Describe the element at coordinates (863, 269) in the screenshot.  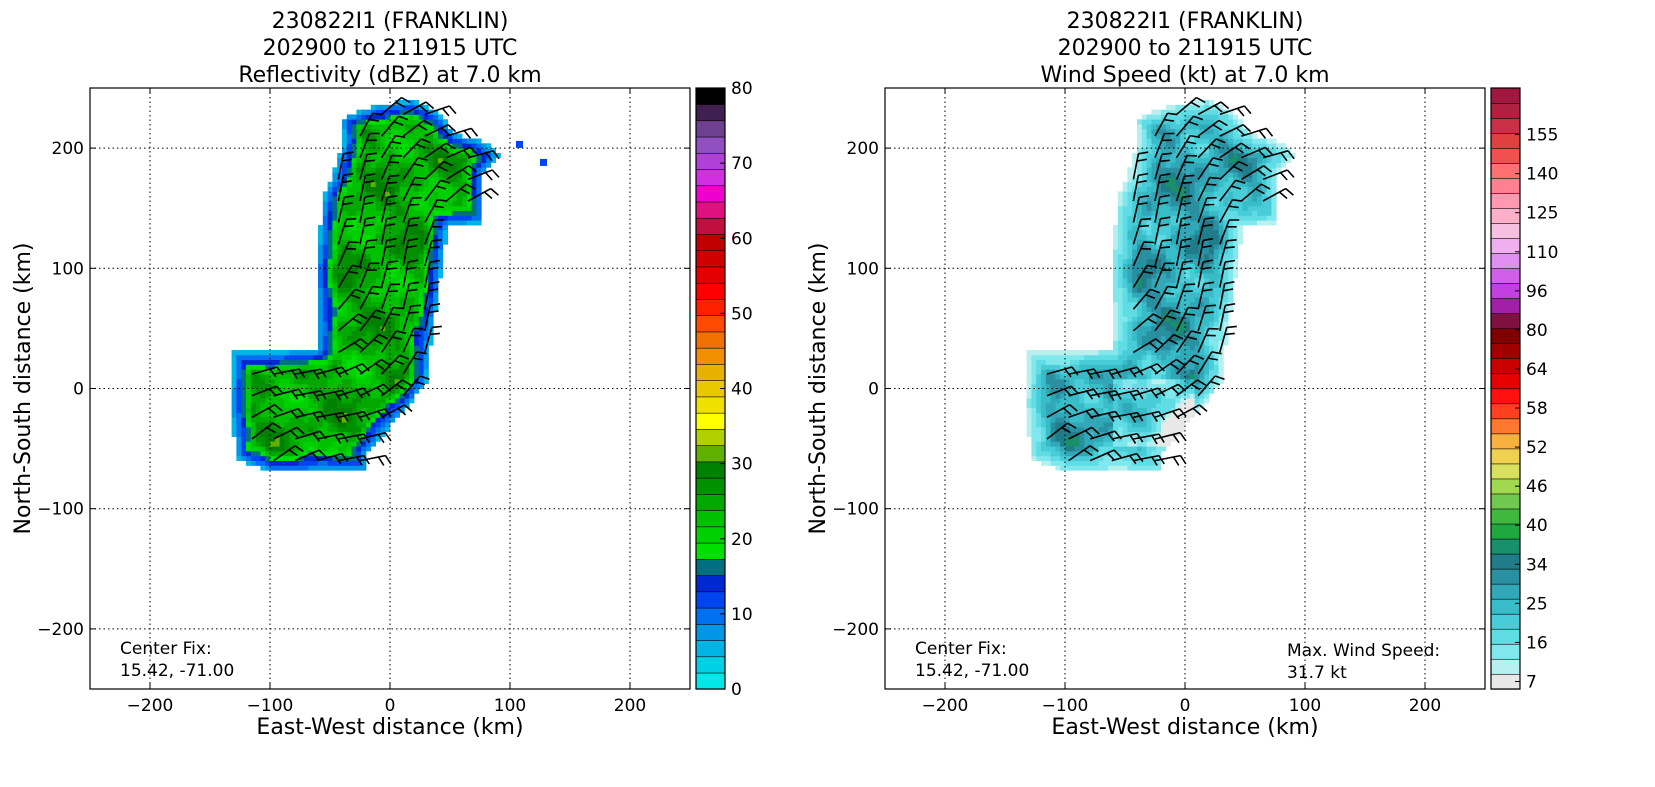
I see `y-tick-label: 100` at that location.